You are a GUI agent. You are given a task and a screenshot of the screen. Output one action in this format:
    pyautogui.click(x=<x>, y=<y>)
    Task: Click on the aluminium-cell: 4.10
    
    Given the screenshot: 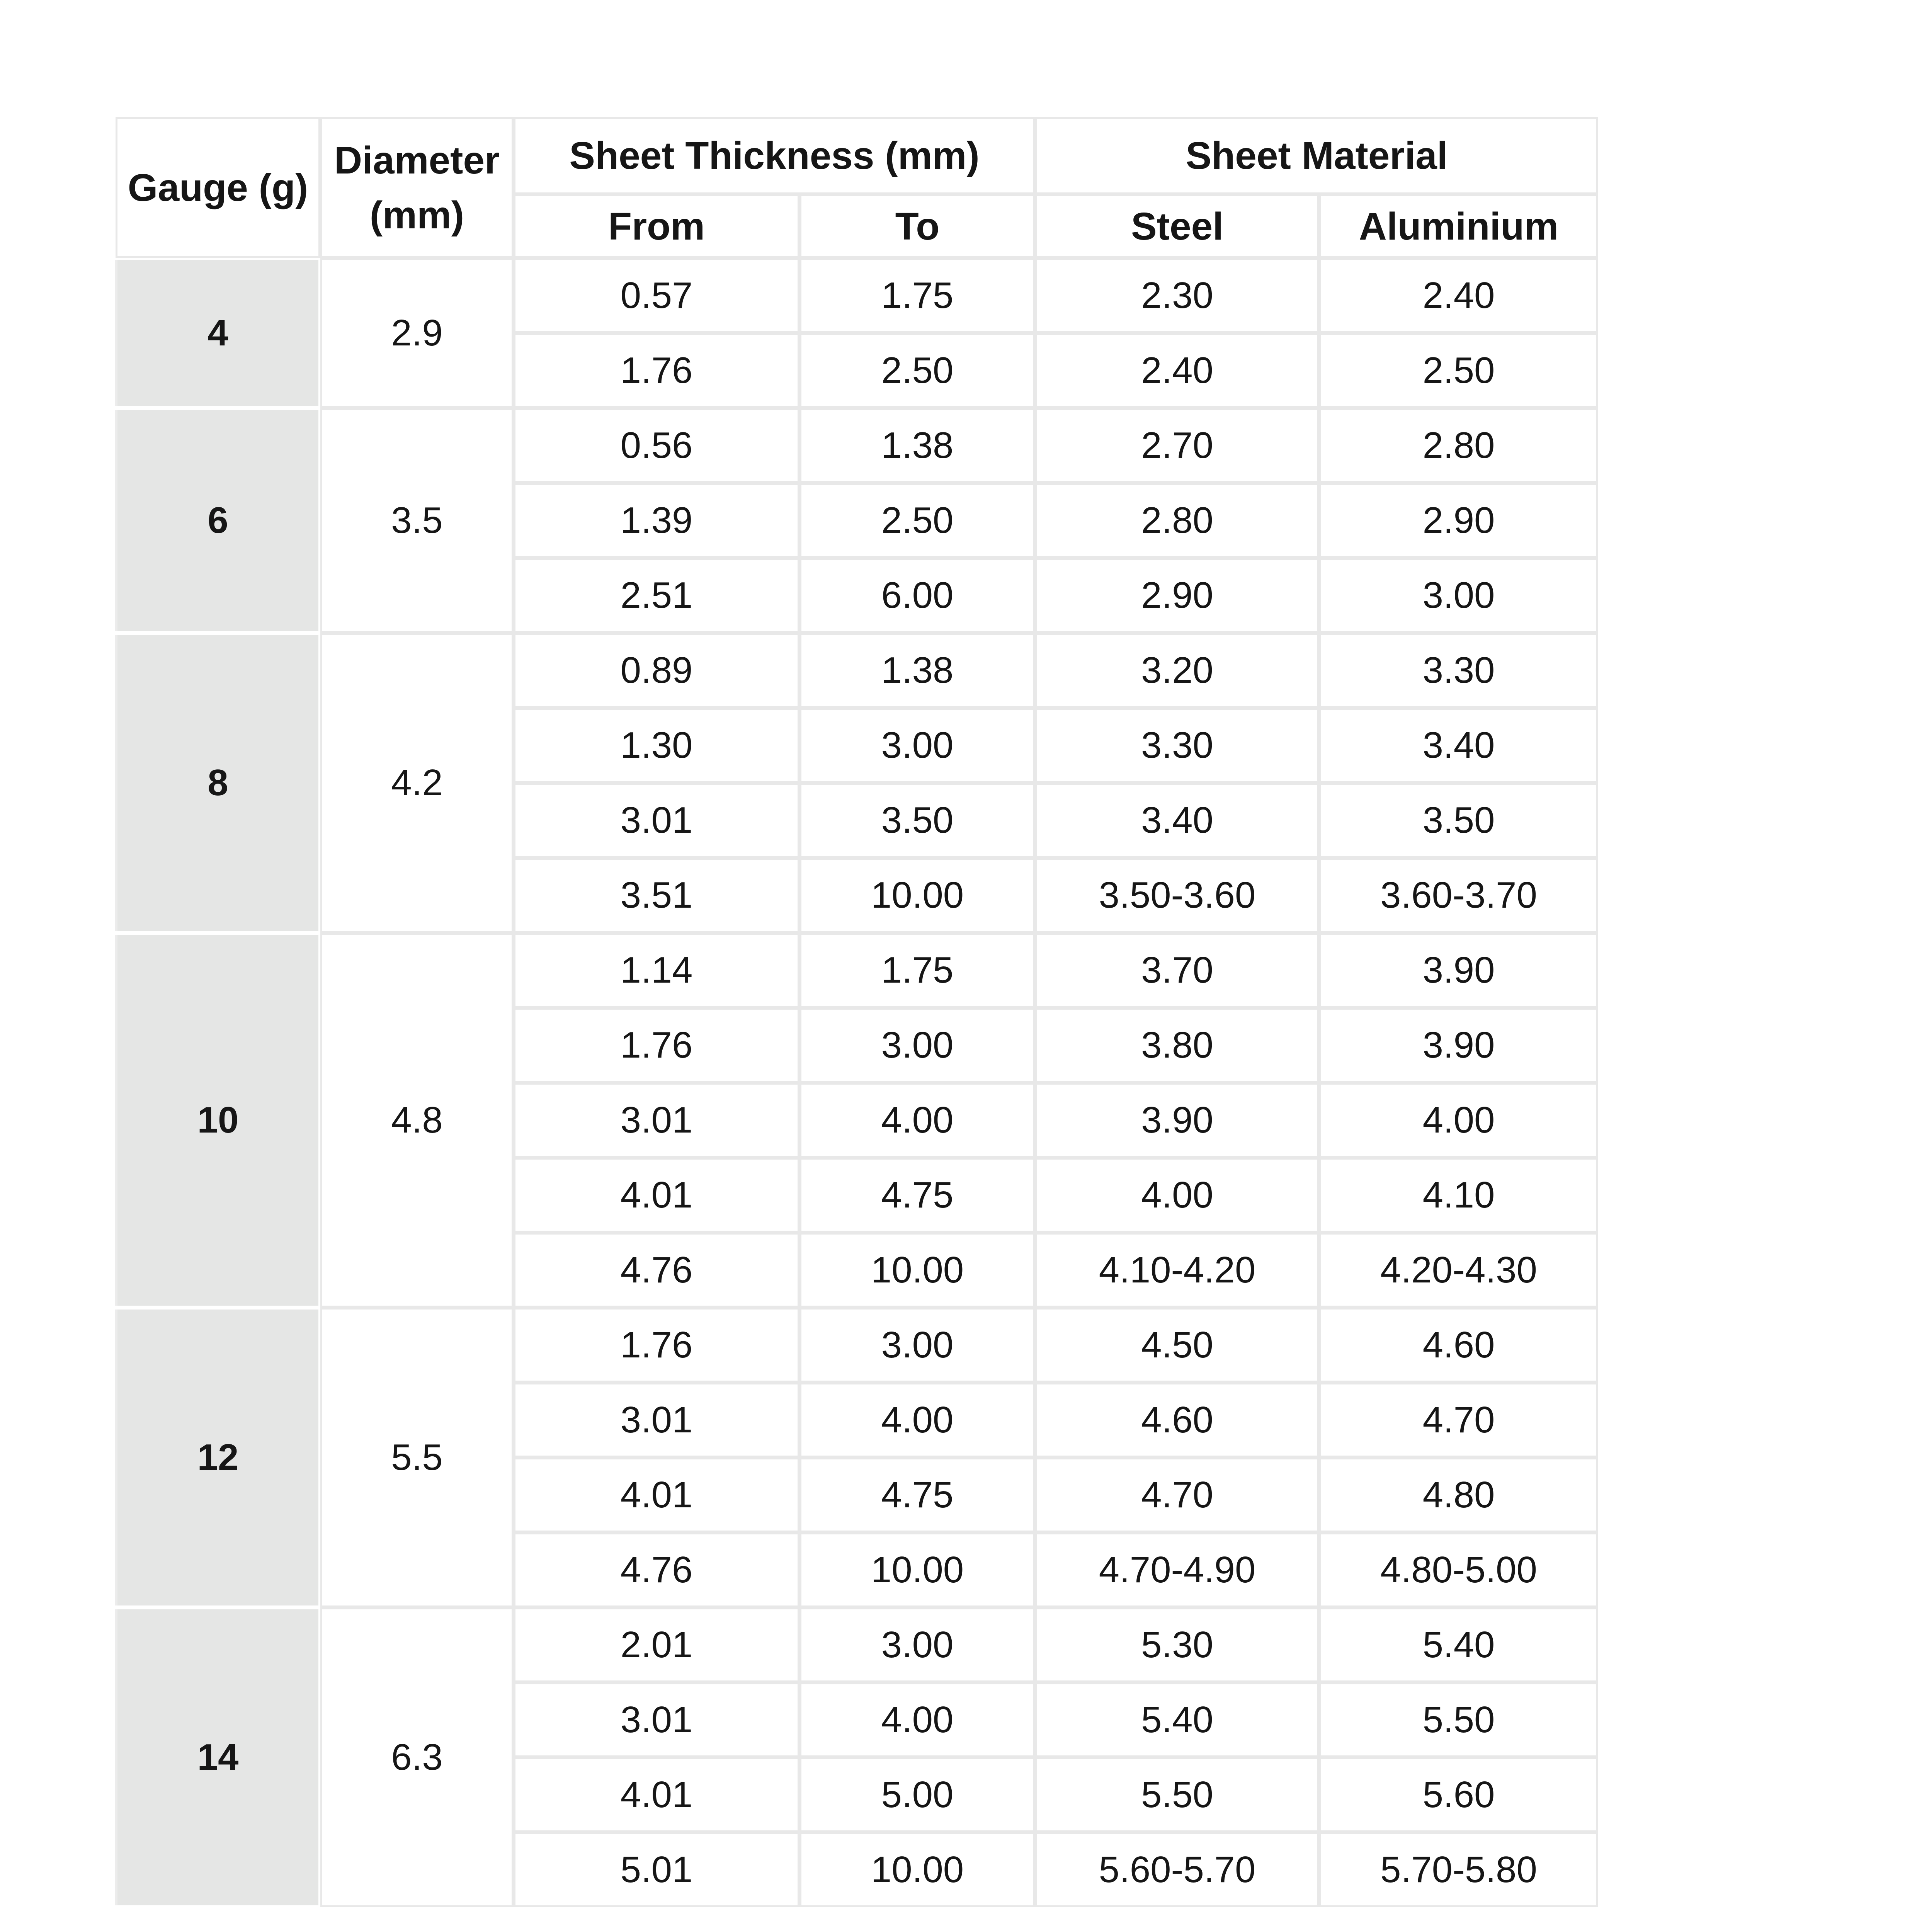 What is the action you would take?
    pyautogui.click(x=1458, y=1196)
    